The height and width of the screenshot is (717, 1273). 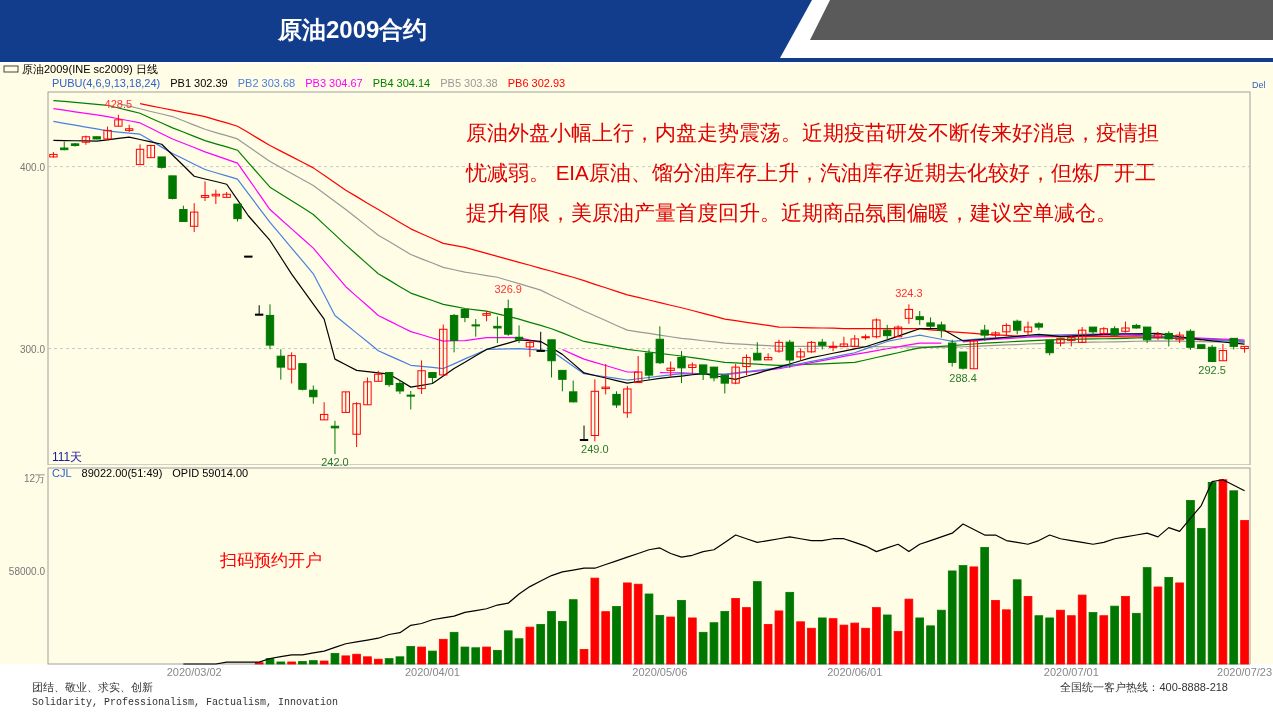 What do you see at coordinates (122, 473) in the screenshot?
I see `text: 89022.00(51:49)` at bounding box center [122, 473].